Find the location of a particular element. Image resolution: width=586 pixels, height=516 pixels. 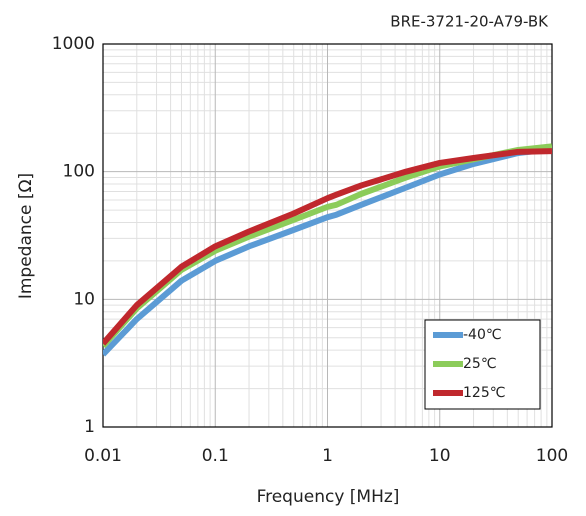

x-axis-label: Frequency [MHz] is located at coordinates (328, 497).